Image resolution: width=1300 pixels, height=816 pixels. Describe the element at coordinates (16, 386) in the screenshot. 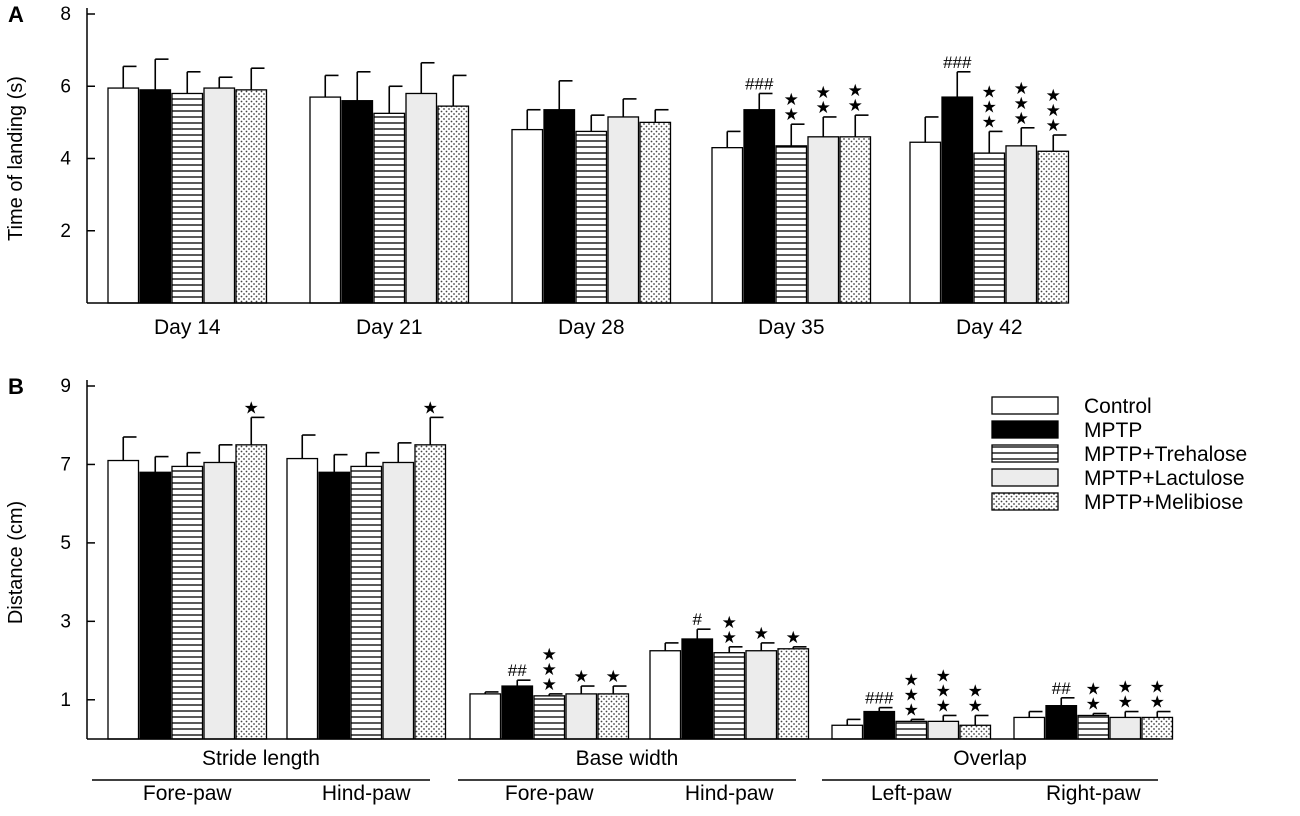

I see `panel-b-label: B` at that location.